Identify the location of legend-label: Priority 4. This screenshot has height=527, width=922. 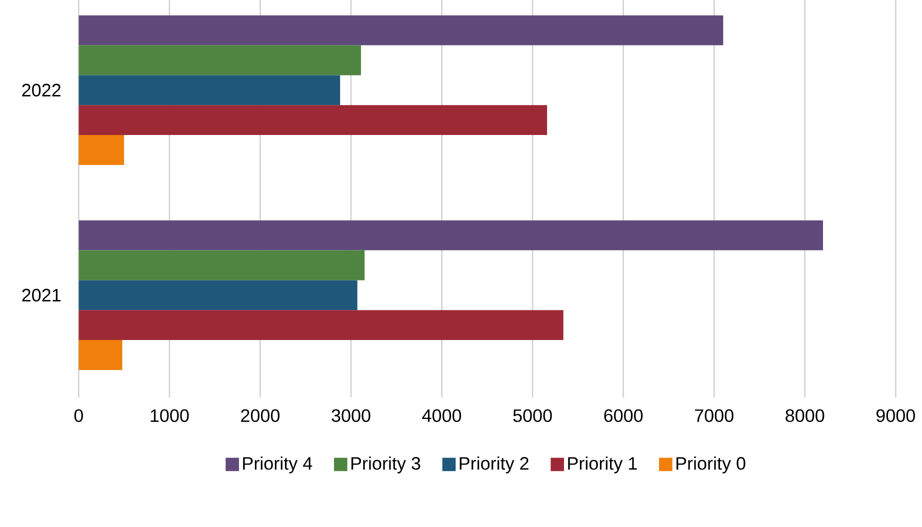
(277, 465).